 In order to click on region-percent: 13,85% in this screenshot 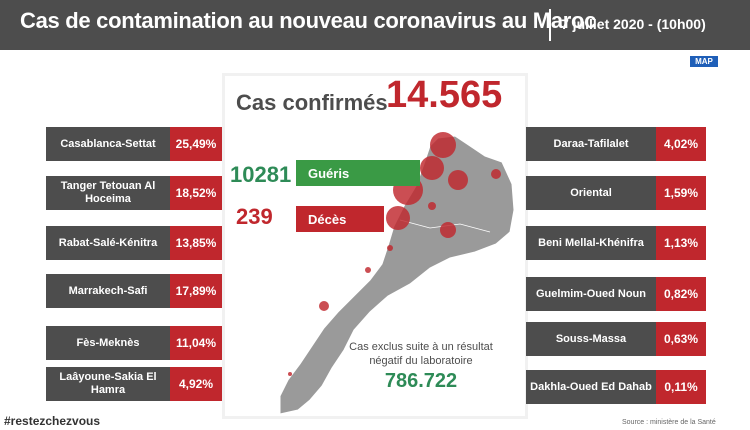, I will do `click(196, 243)`.